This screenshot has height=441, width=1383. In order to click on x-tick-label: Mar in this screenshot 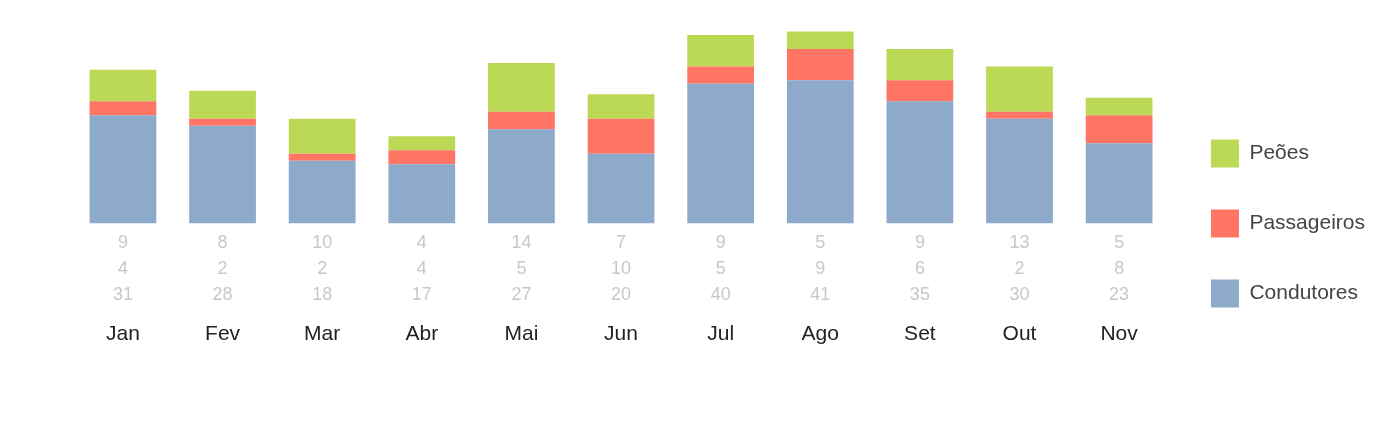, I will do `click(322, 332)`.